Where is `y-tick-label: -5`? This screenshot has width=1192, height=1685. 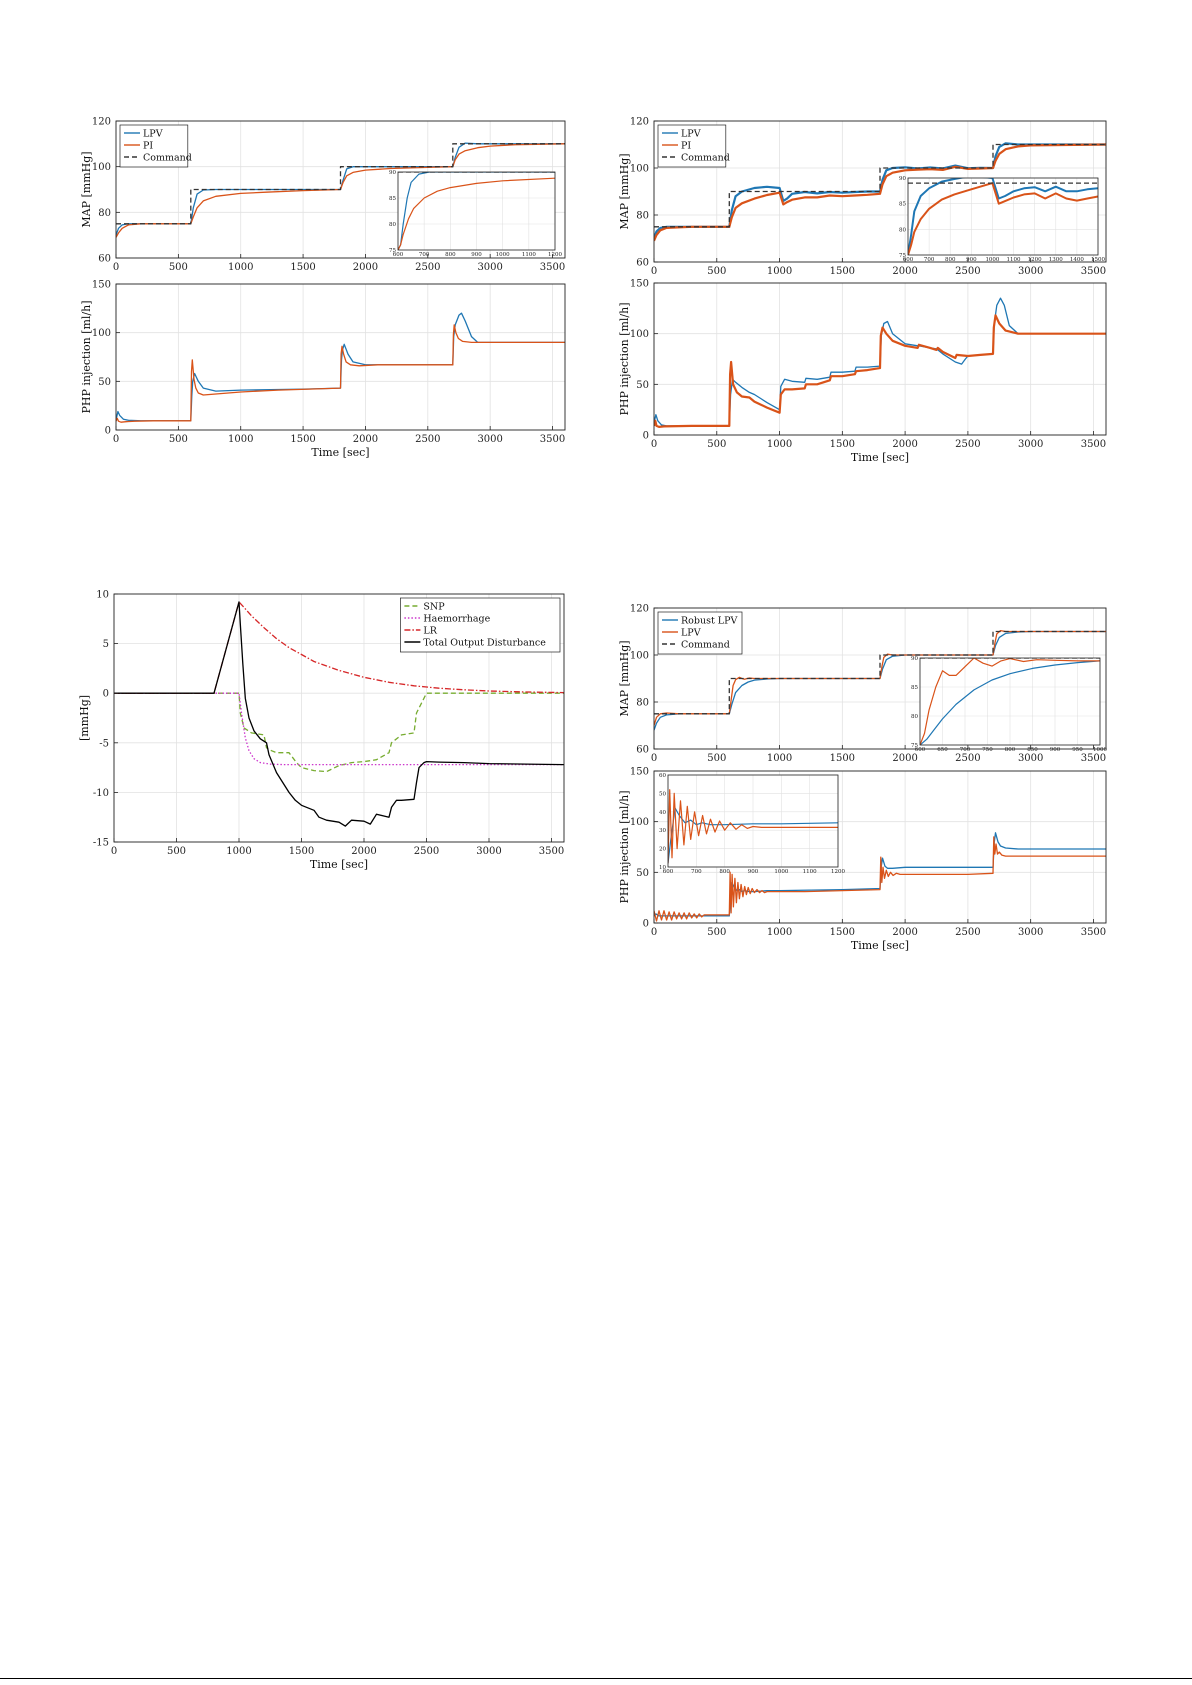
y-tick-label: -5 is located at coordinates (104, 743).